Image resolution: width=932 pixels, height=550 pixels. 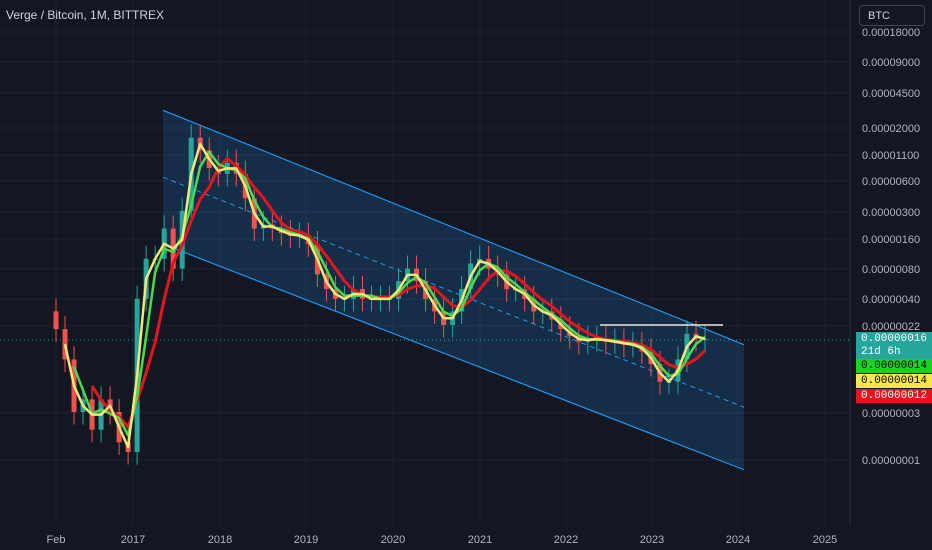 What do you see at coordinates (393, 540) in the screenshot?
I see `x-tick-label: 2020` at bounding box center [393, 540].